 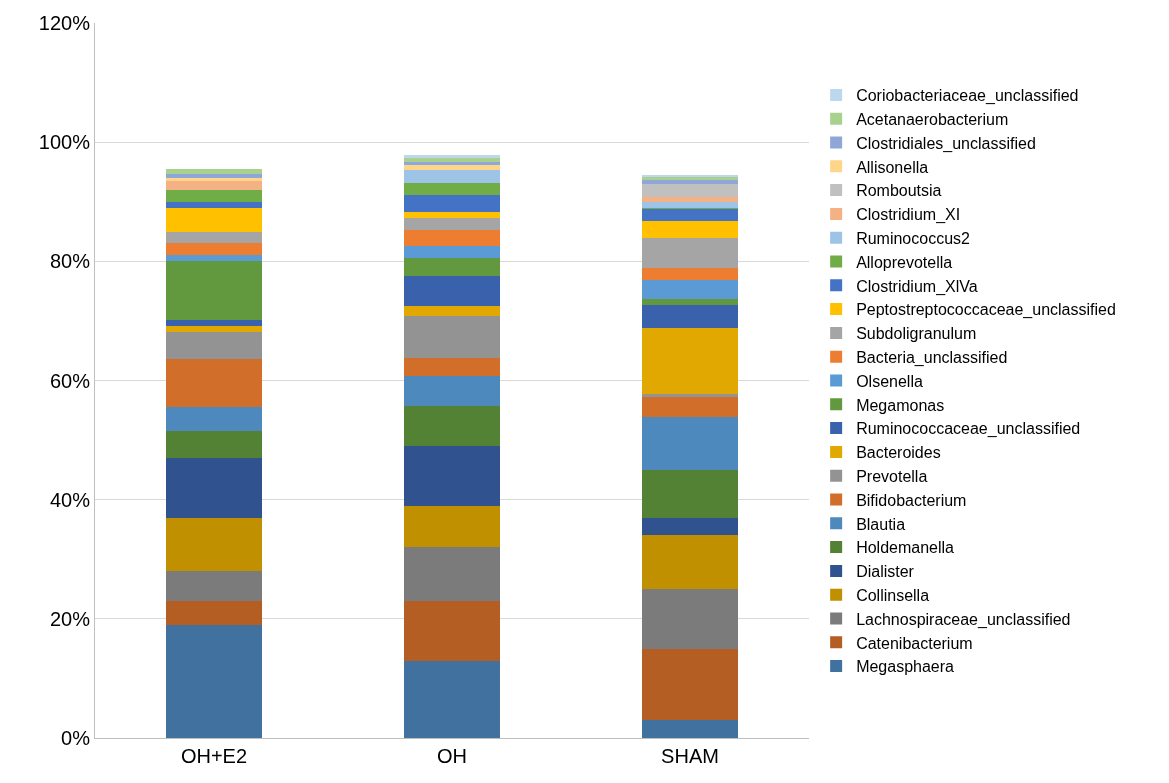 What do you see at coordinates (917, 286) in the screenshot?
I see `legend-label: Clostridium_XlVa` at bounding box center [917, 286].